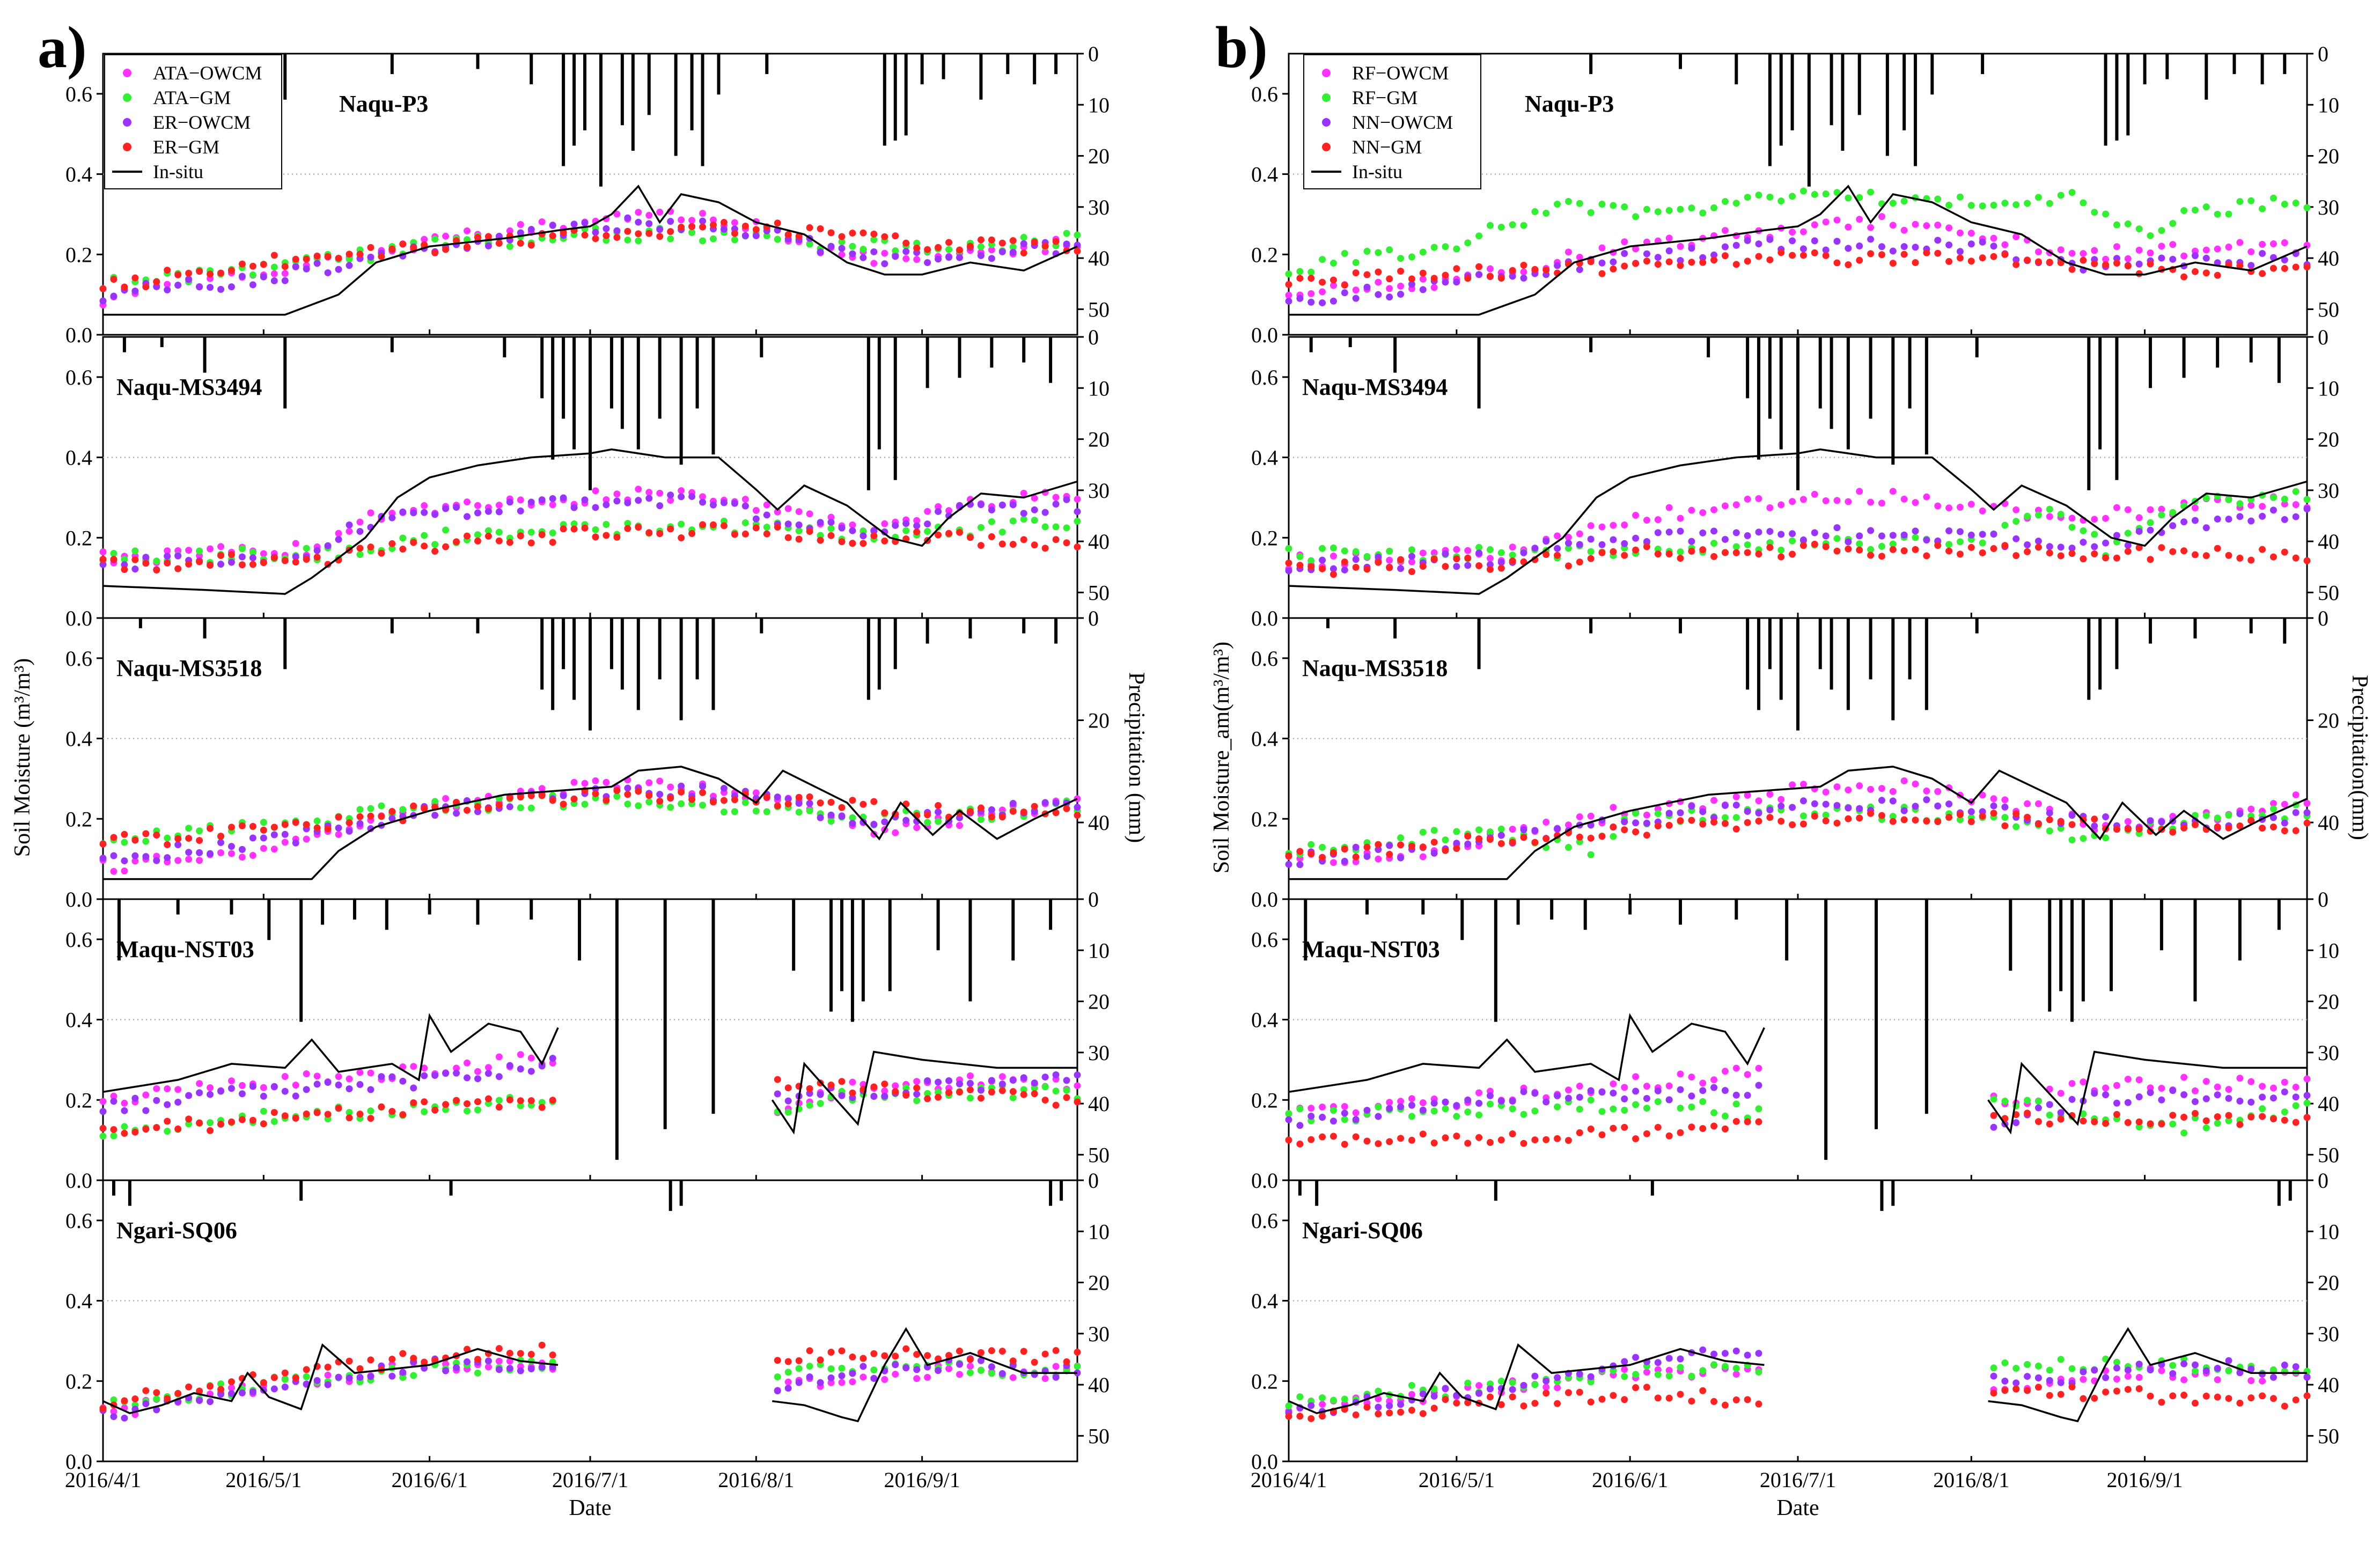 The image size is (2380, 1544). Describe the element at coordinates (2328, 207) in the screenshot. I see `right-tick-label: 30` at that location.